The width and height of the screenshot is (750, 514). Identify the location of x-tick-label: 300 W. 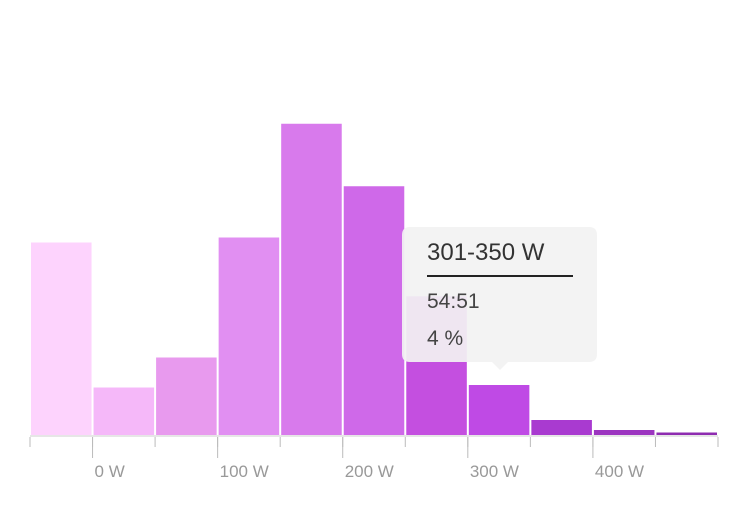
(494, 471).